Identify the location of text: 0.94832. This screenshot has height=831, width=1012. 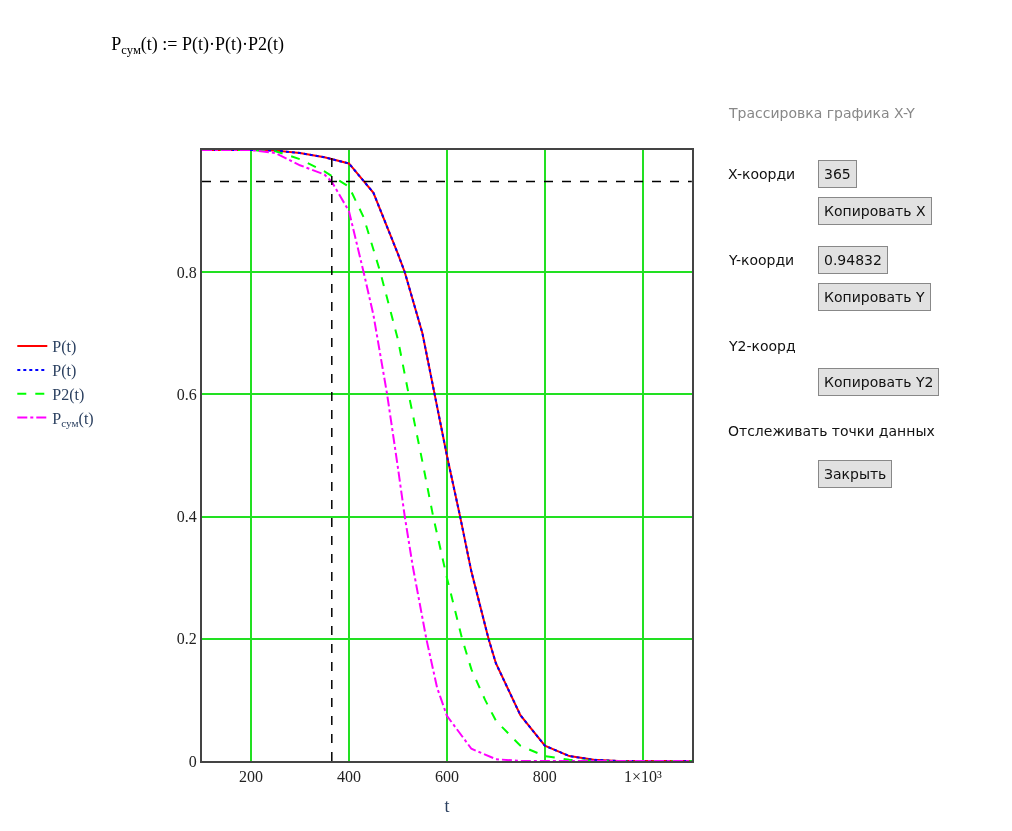
(853, 260).